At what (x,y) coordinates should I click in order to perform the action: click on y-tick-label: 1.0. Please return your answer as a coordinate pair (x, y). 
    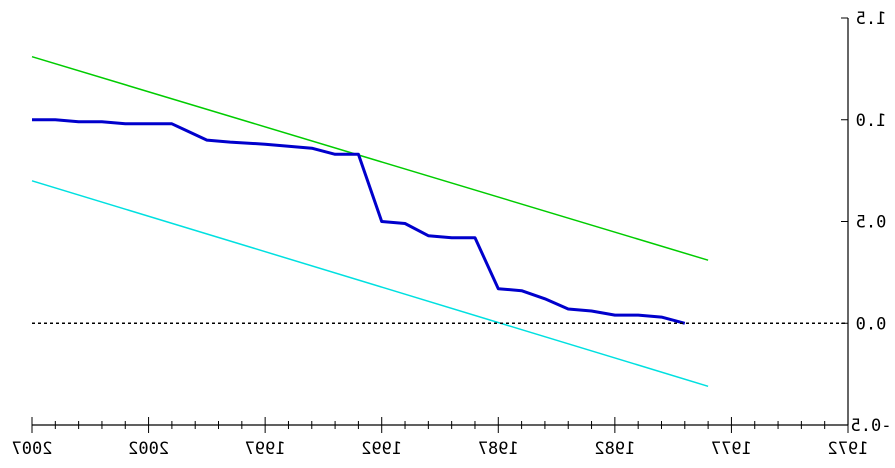
    Looking at the image, I should click on (871, 121).